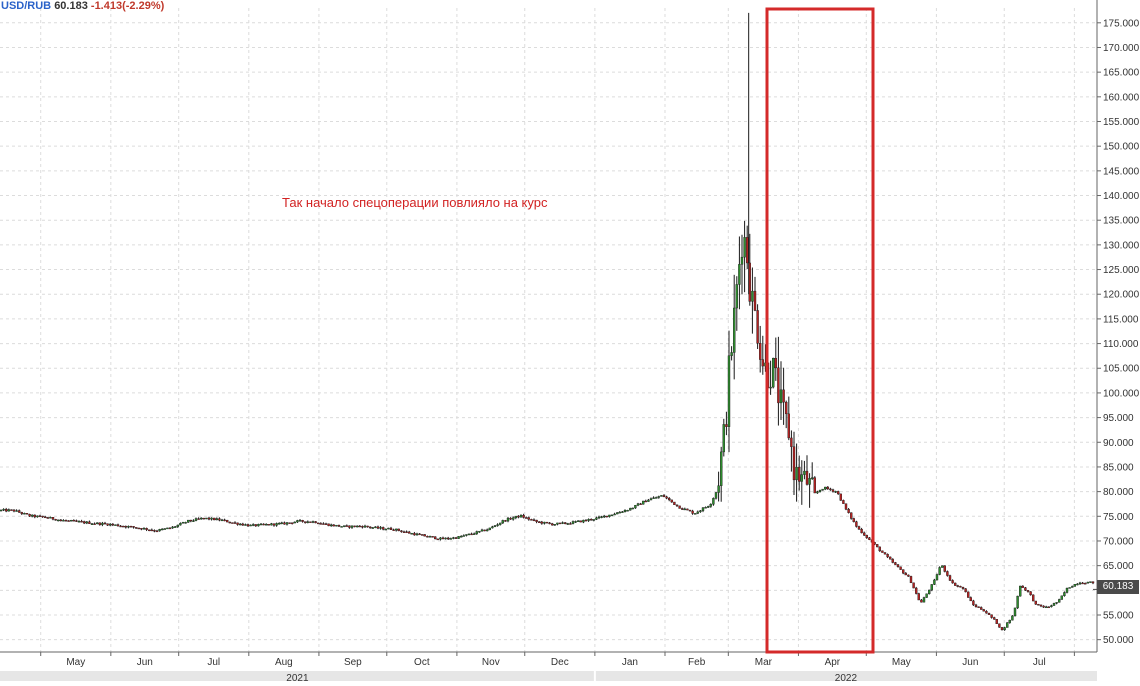  I want to click on x-month-label: Apr, so click(833, 662).